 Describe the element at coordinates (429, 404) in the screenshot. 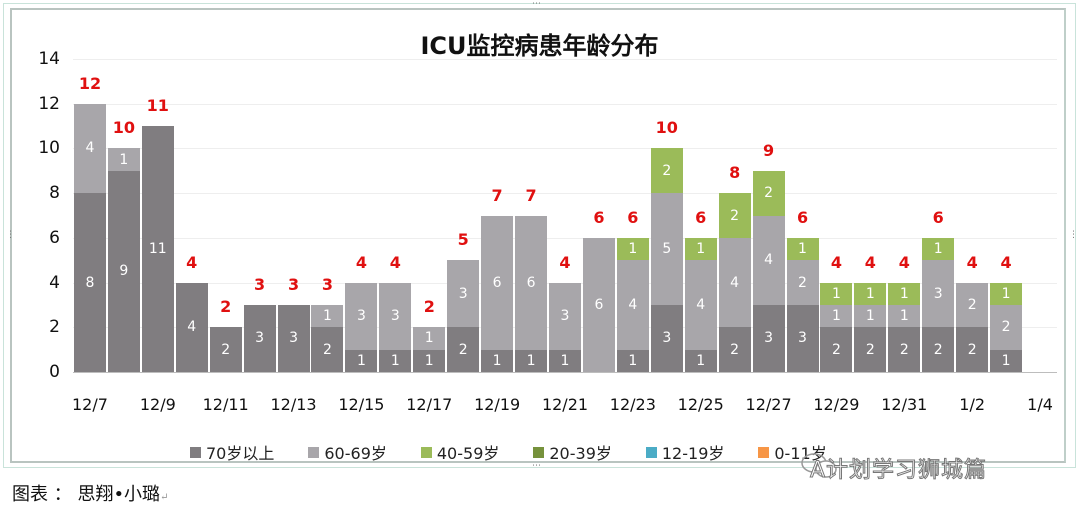

I see `x-tick-label: 12/17` at that location.